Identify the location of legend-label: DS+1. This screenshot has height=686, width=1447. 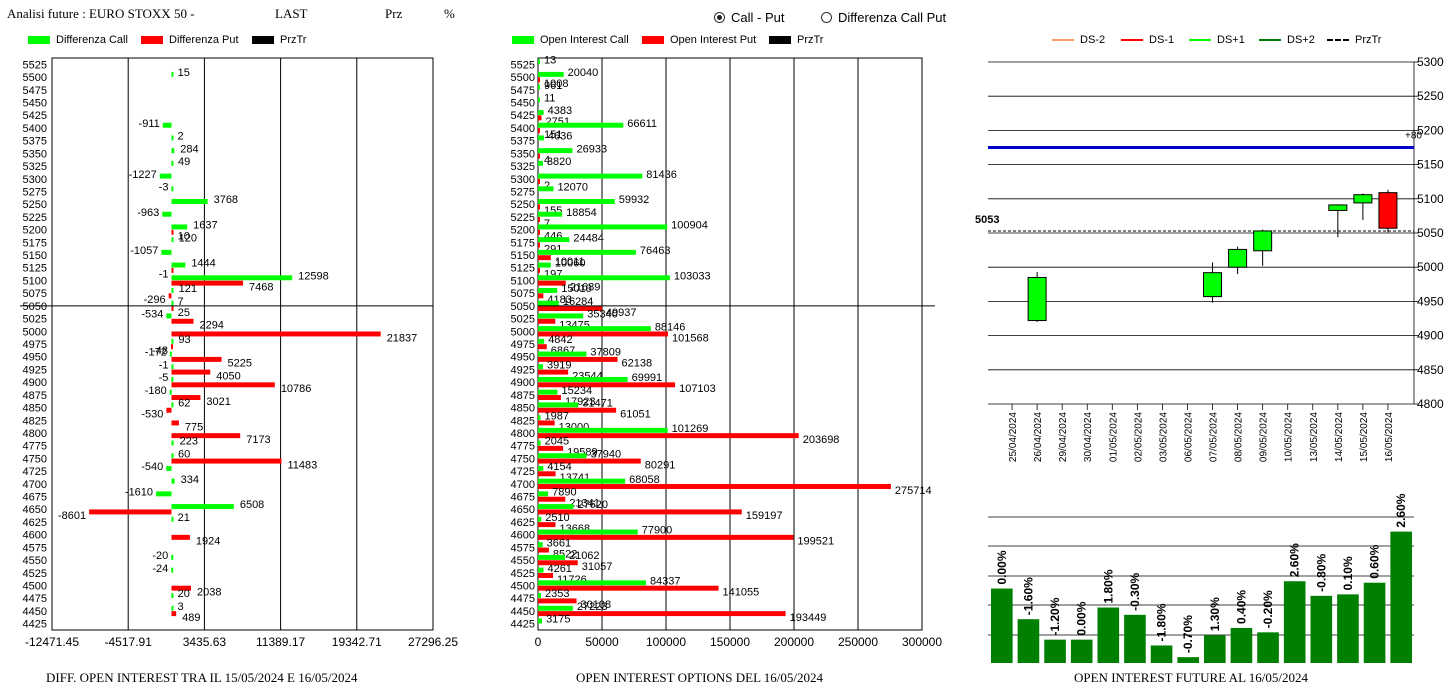
(1231, 40).